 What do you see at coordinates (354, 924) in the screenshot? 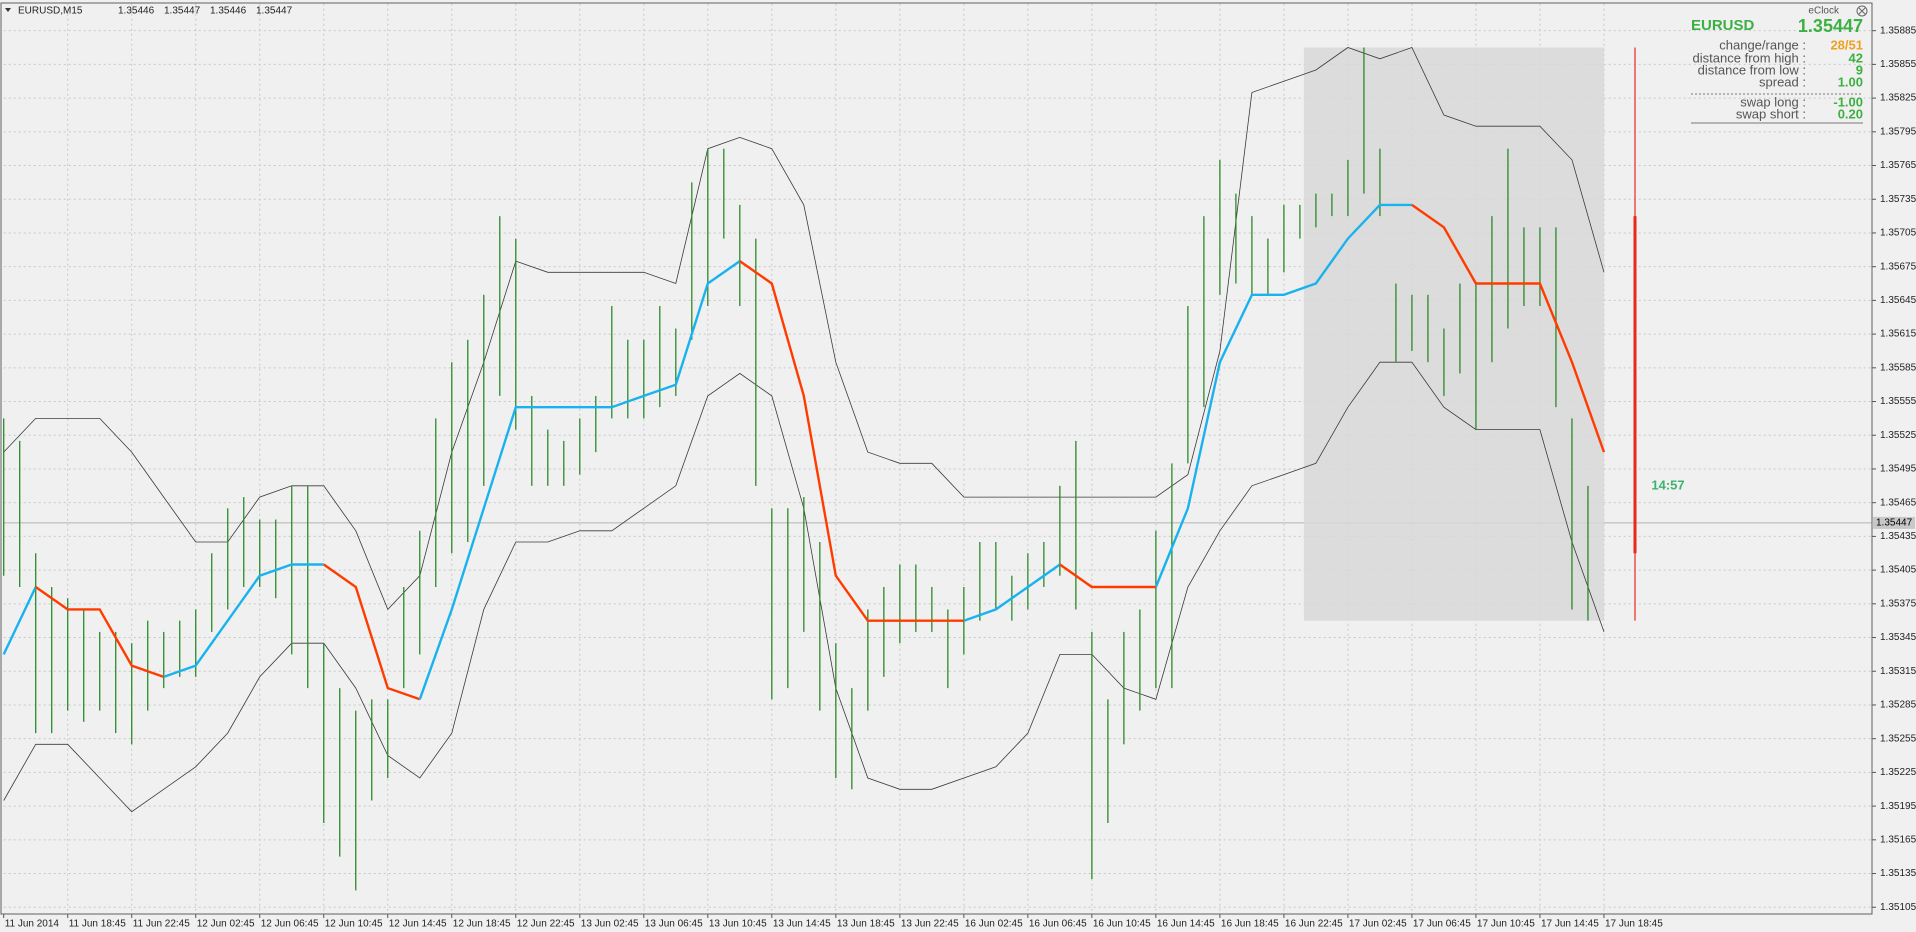
I see `x-tick-label: 12 Jun 10:45` at bounding box center [354, 924].